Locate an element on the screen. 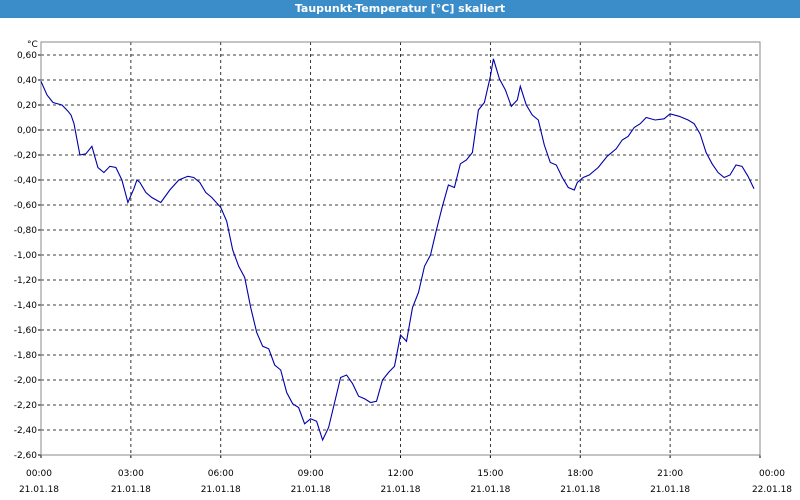 The height and width of the screenshot is (500, 800). chart-title: Taupunkt-Temperatur [°C] skaliert is located at coordinates (400, 8).